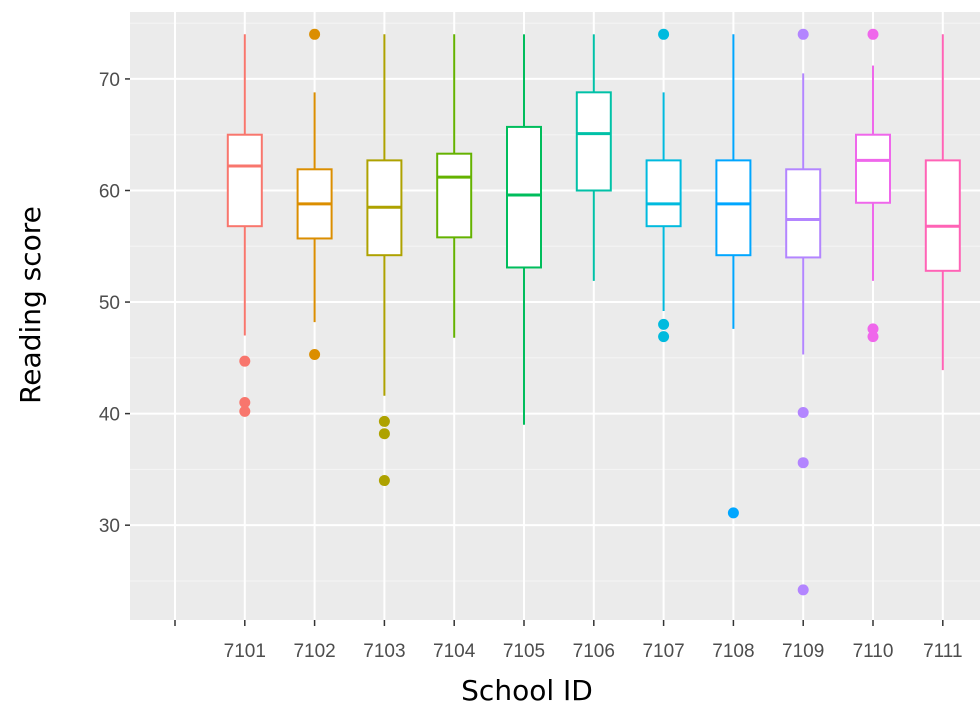  Describe the element at coordinates (109, 303) in the screenshot. I see `y-tick-label: 50` at that location.